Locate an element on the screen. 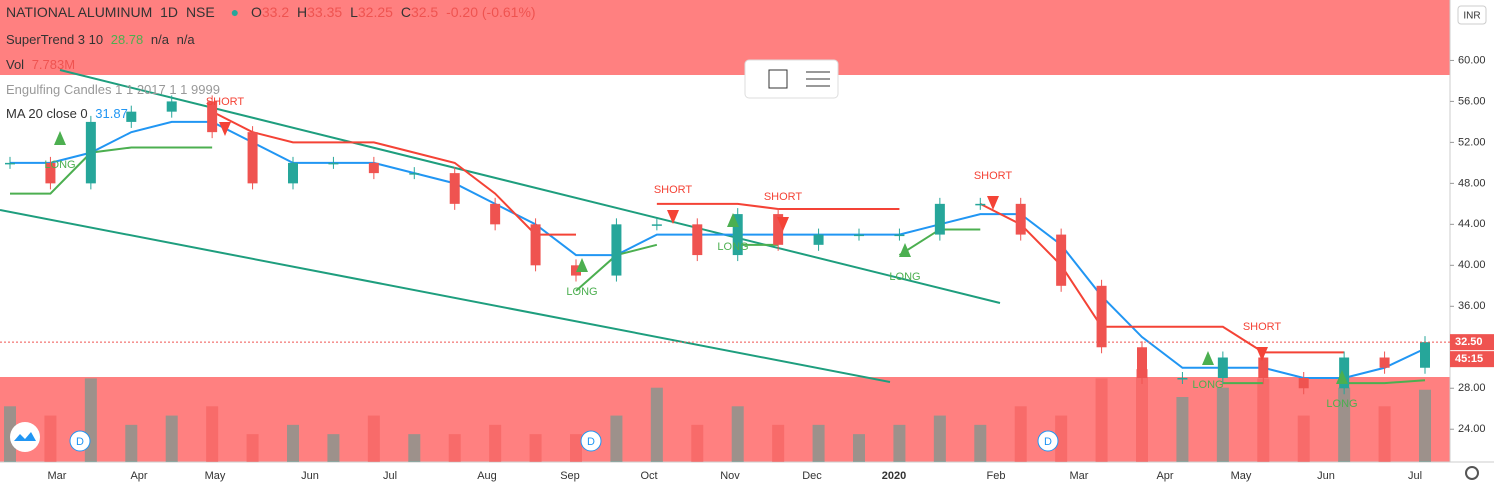 The width and height of the screenshot is (1494, 487). x-tick-label: Jul is located at coordinates (1415, 476).